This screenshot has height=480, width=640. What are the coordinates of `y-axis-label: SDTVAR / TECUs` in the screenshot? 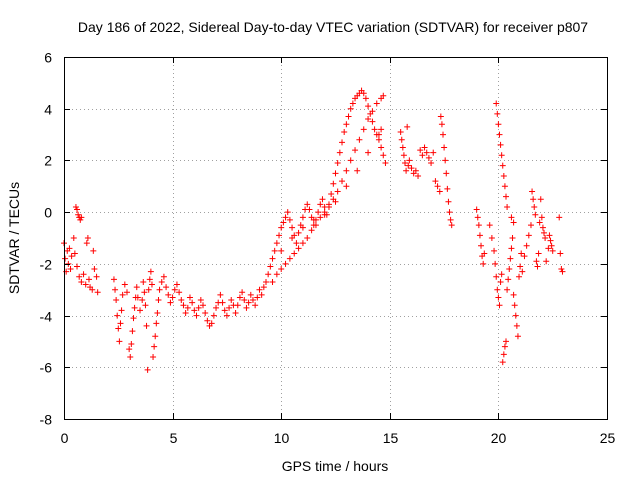 It's located at (14, 238).